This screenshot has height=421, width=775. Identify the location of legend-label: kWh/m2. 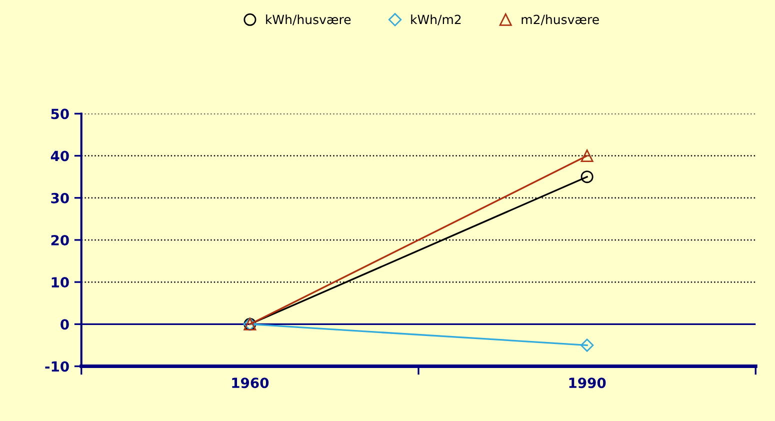
(436, 20).